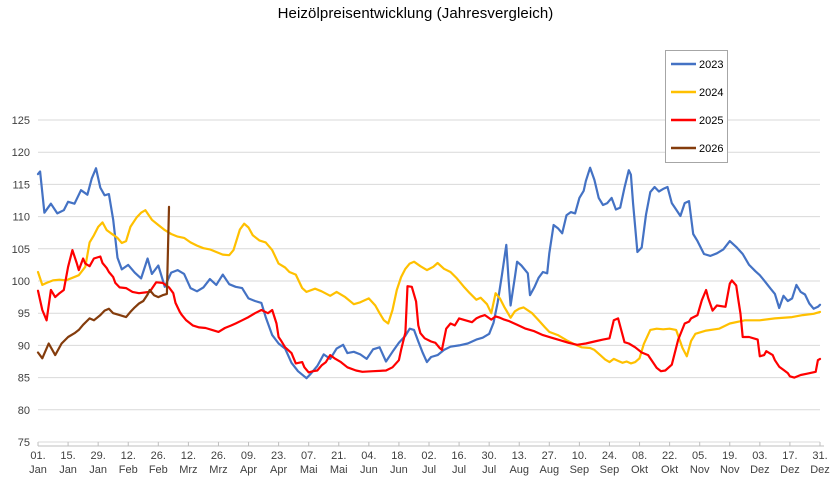 This screenshot has height=495, width=831. I want to click on legend: 2023 2024 2025 2026, so click(696, 106).